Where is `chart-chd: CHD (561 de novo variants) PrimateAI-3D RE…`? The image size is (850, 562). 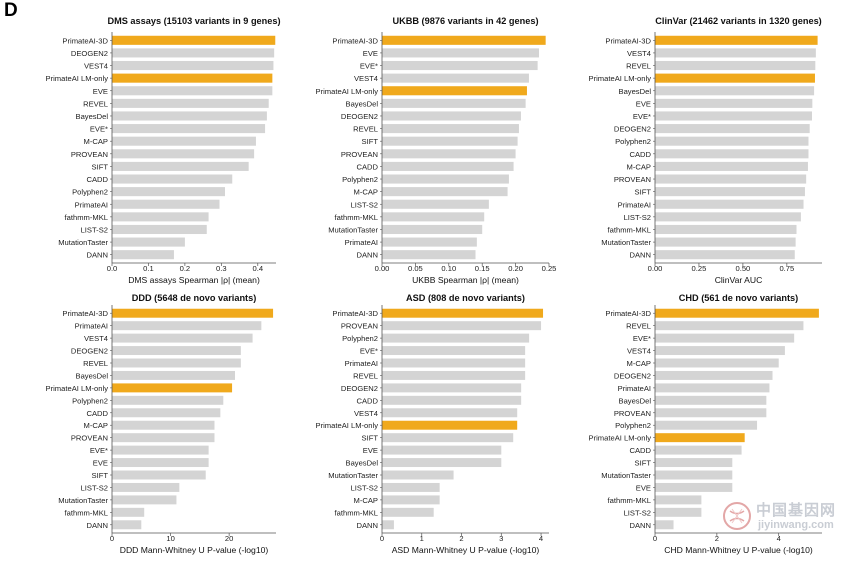 chart-chd: CHD (561 de novo variants) PrimateAI-3D RE… is located at coordinates (705, 424).